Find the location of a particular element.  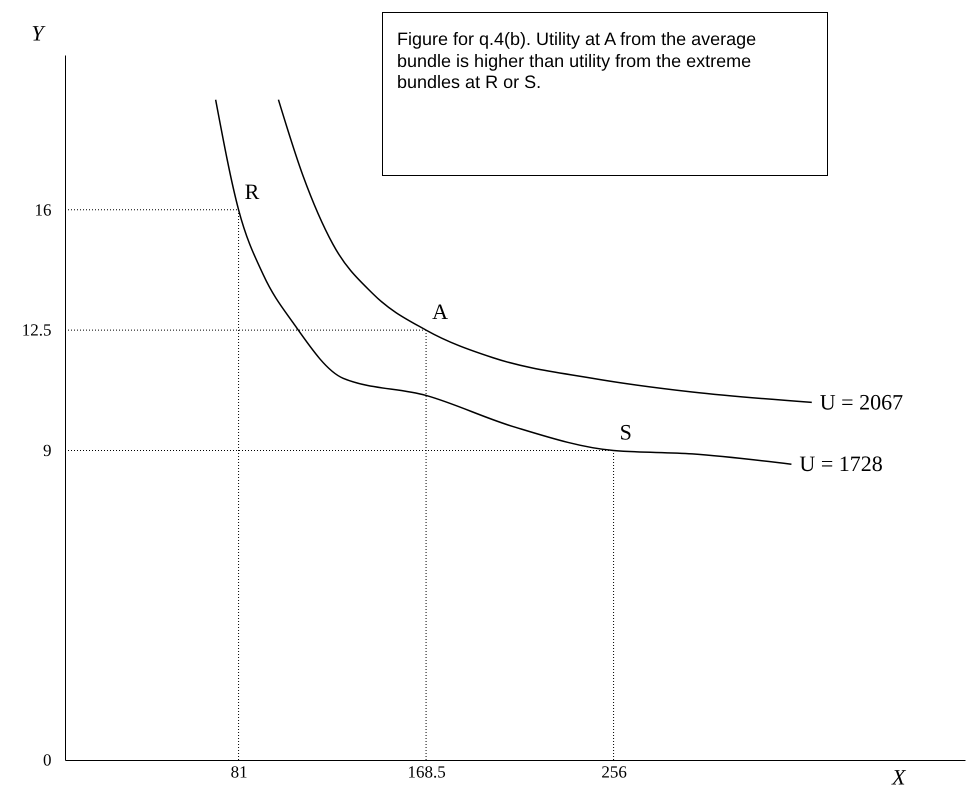

annotation: S is located at coordinates (626, 431).